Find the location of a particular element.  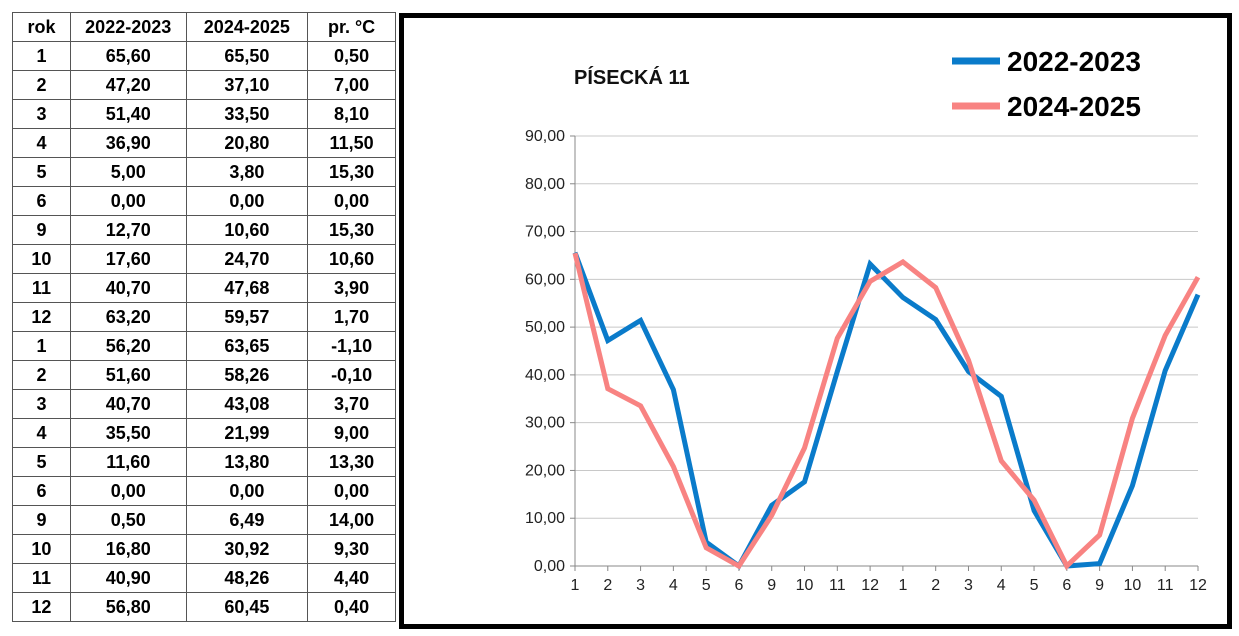

cell-2022-2023: 51,60 is located at coordinates (128, 375).